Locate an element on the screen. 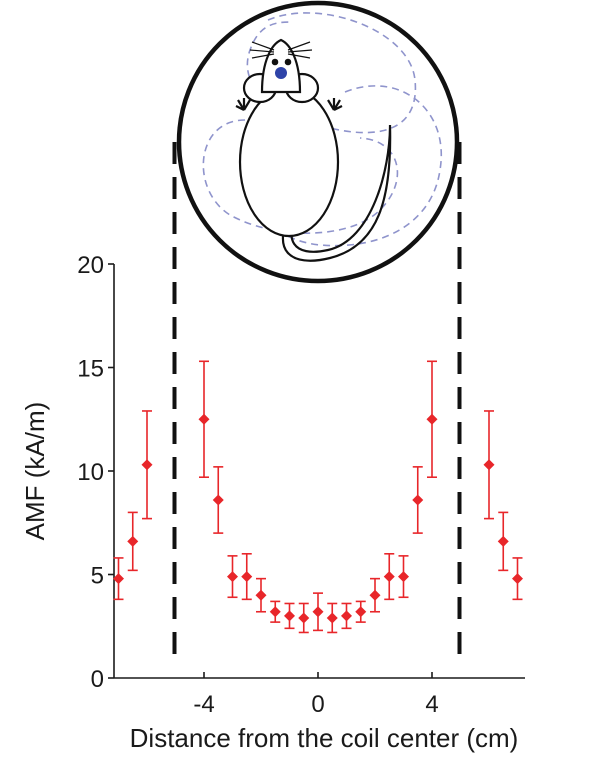  mouse-paw-right is located at coordinates (335, 104).